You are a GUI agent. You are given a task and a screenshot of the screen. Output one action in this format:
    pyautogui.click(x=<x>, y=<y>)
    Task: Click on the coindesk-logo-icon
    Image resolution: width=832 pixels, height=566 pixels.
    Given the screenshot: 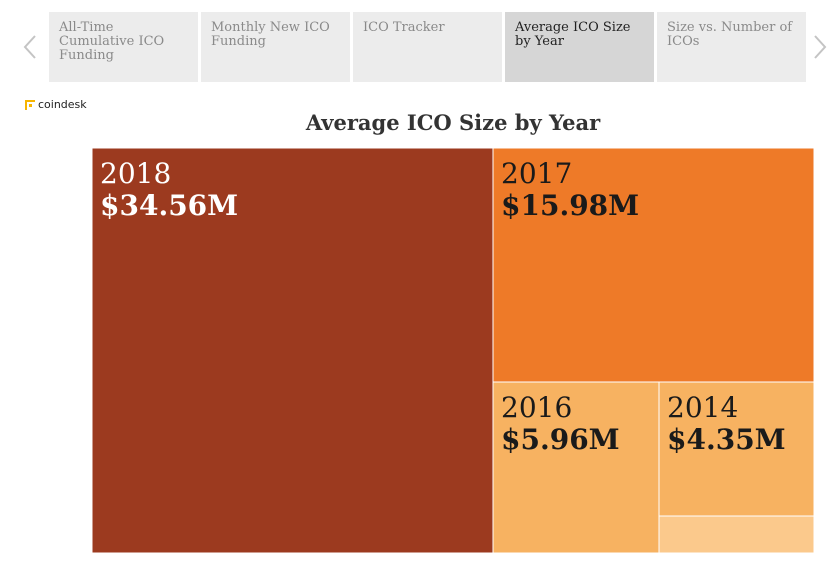 What is the action you would take?
    pyautogui.click(x=30, y=104)
    